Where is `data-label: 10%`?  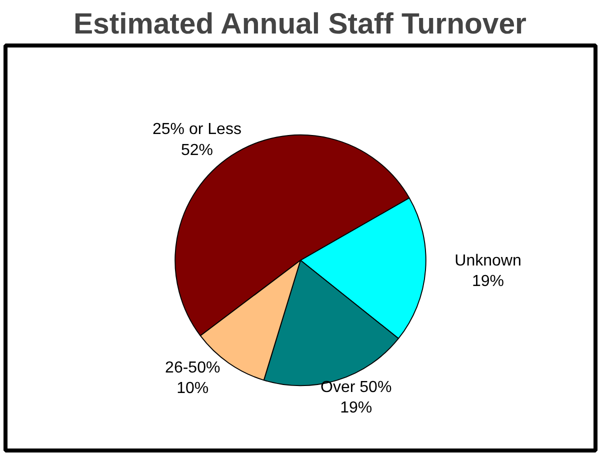
data-label: 10% is located at coordinates (192, 389).